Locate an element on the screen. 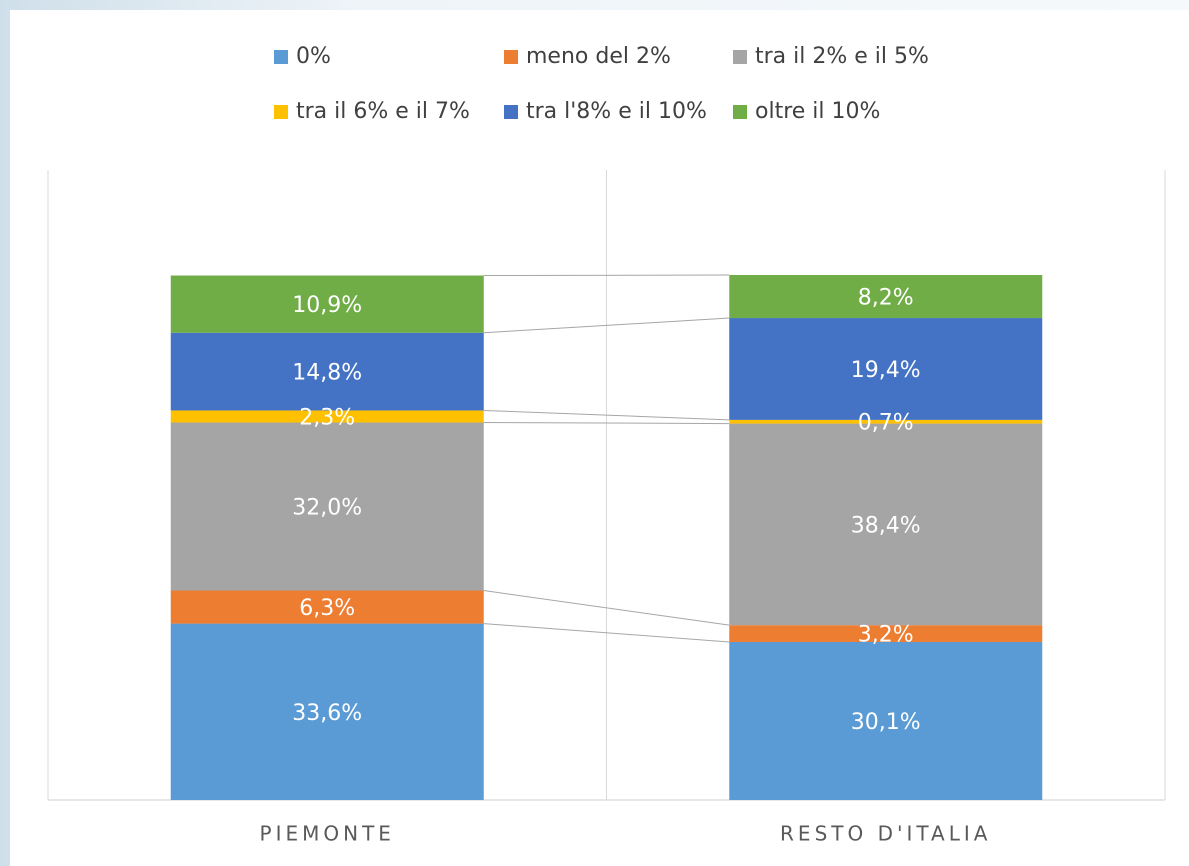  data-label: 2,3% is located at coordinates (327, 417).